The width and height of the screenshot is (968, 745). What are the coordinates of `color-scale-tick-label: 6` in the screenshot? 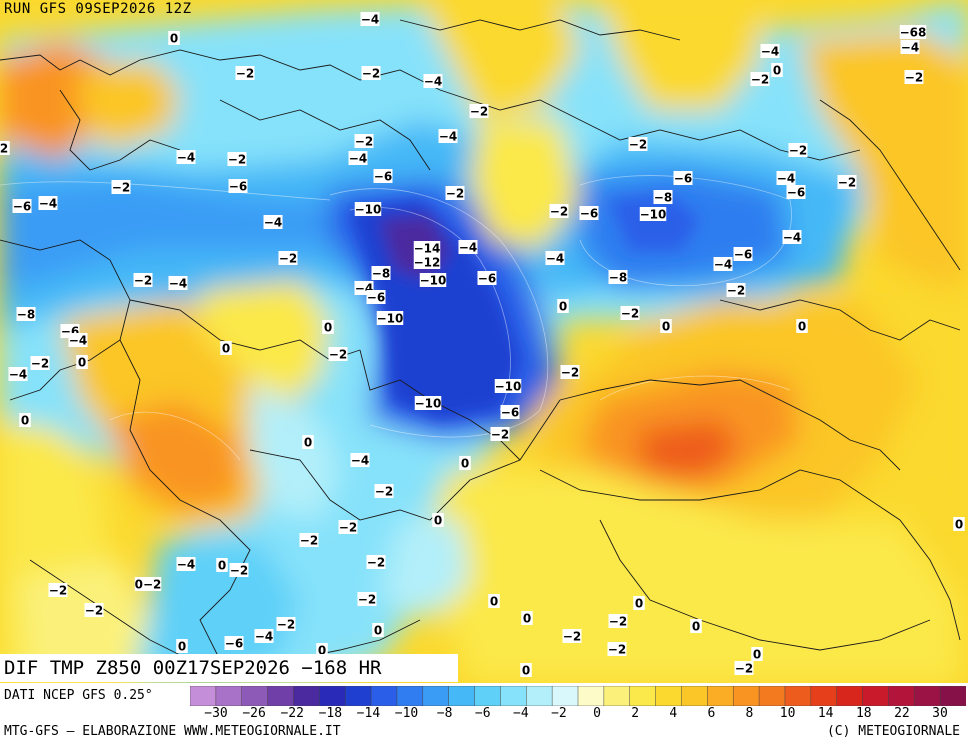 It's located at (711, 713).